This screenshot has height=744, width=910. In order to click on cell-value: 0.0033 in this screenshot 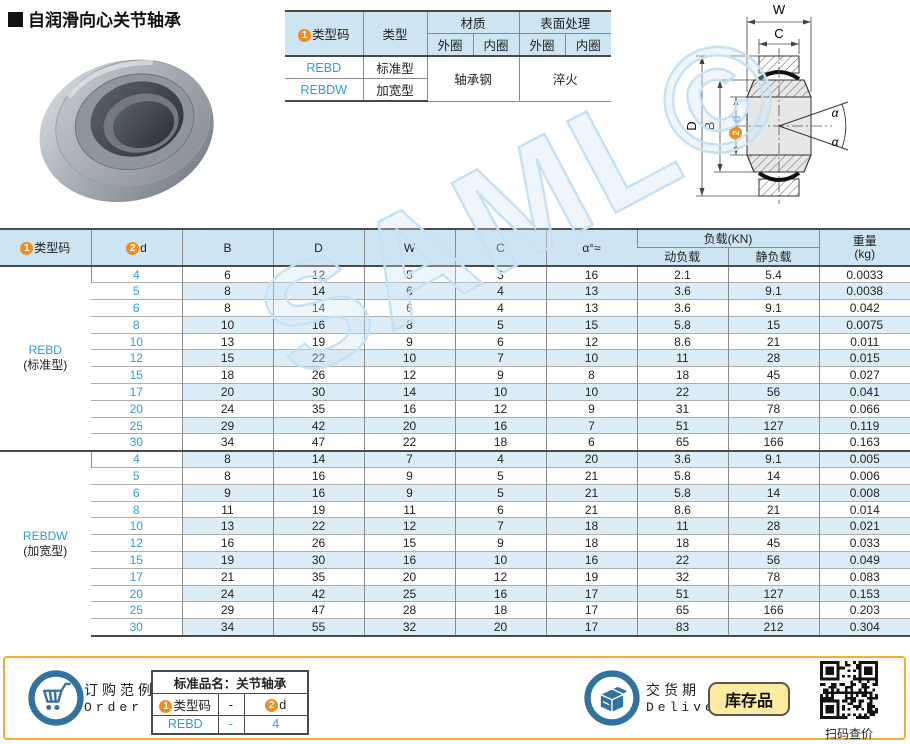, I will do `click(864, 274)`.